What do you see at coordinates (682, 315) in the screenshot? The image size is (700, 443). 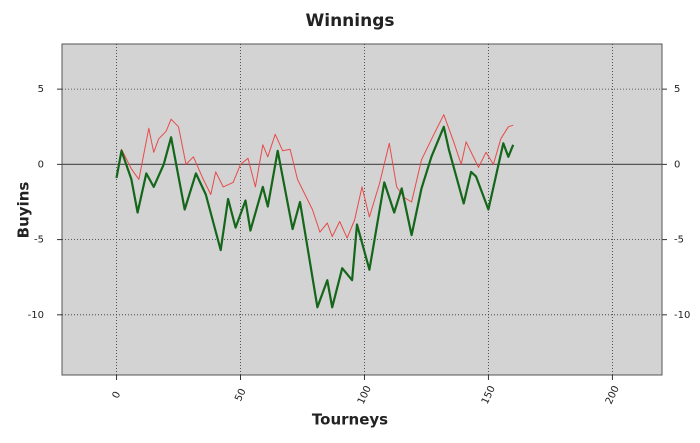 I see `y2-tick-label: -10` at bounding box center [682, 315].